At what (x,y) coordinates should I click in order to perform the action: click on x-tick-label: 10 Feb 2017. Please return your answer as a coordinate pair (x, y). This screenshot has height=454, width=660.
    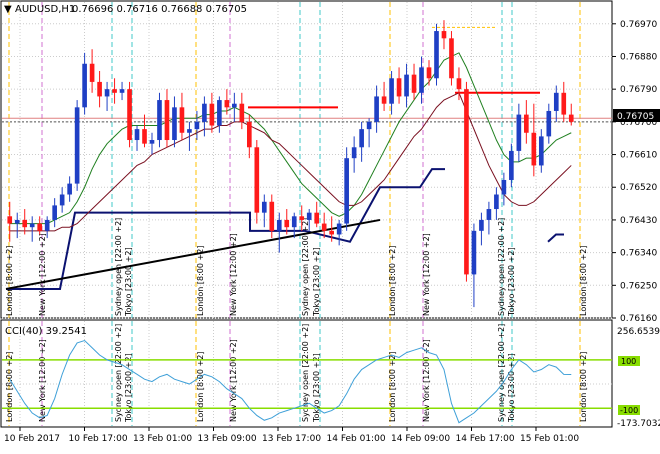
    Looking at the image, I should click on (32, 439).